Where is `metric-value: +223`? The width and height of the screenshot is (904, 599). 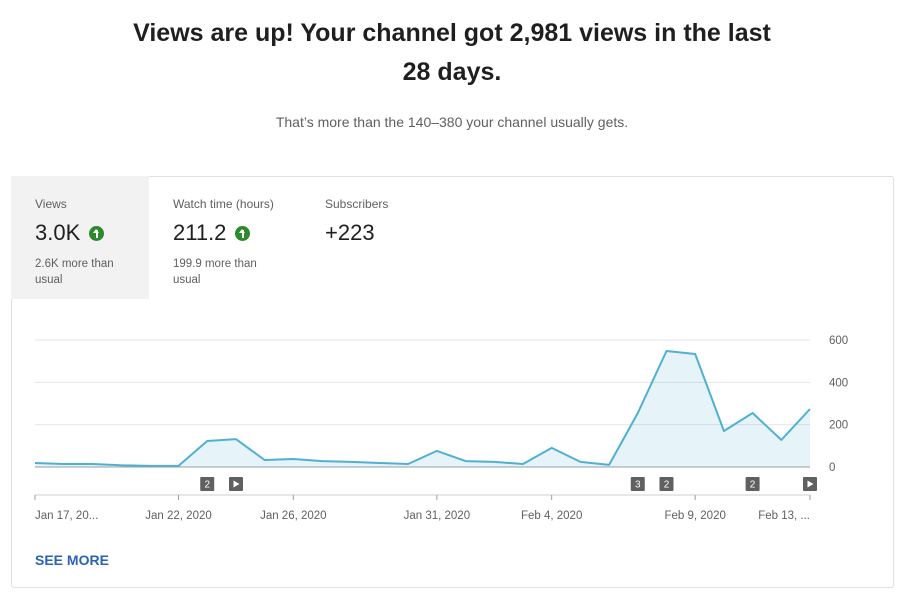 metric-value: +223 is located at coordinates (350, 232).